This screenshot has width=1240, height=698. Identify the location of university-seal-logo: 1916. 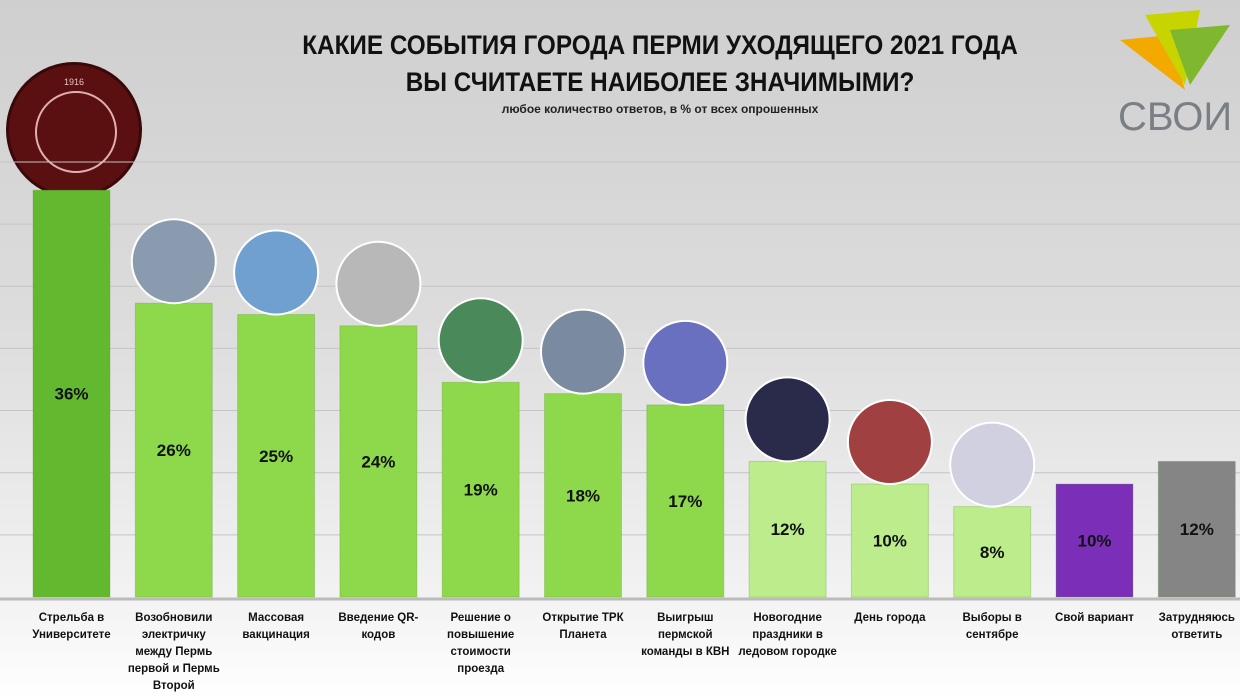
(74, 130).